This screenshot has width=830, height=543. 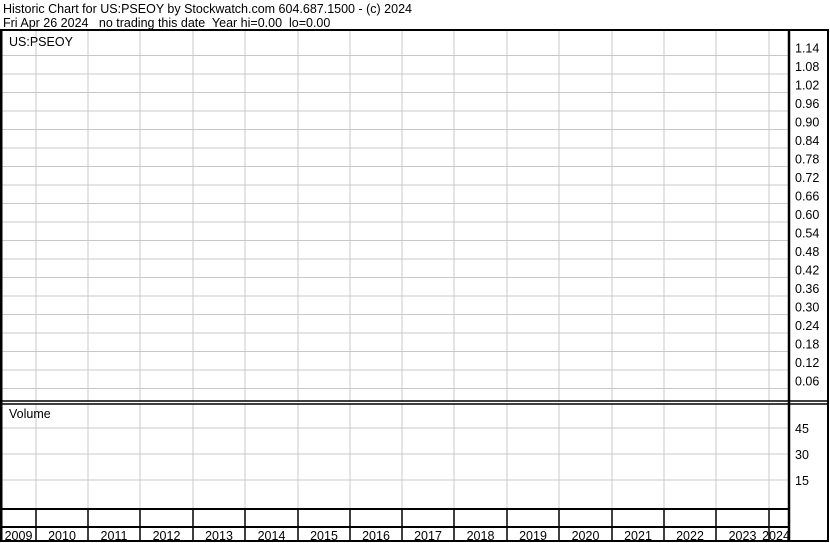 I want to click on year-label: 2018, so click(x=481, y=536).